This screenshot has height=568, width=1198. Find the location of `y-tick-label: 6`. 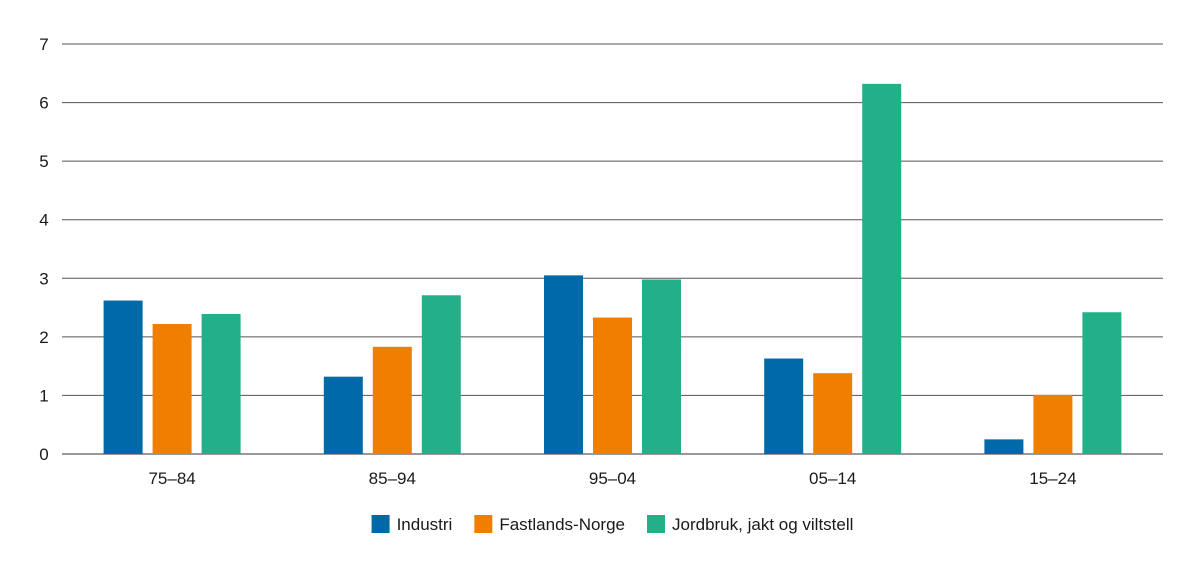

y-tick-label: 6 is located at coordinates (43, 103).